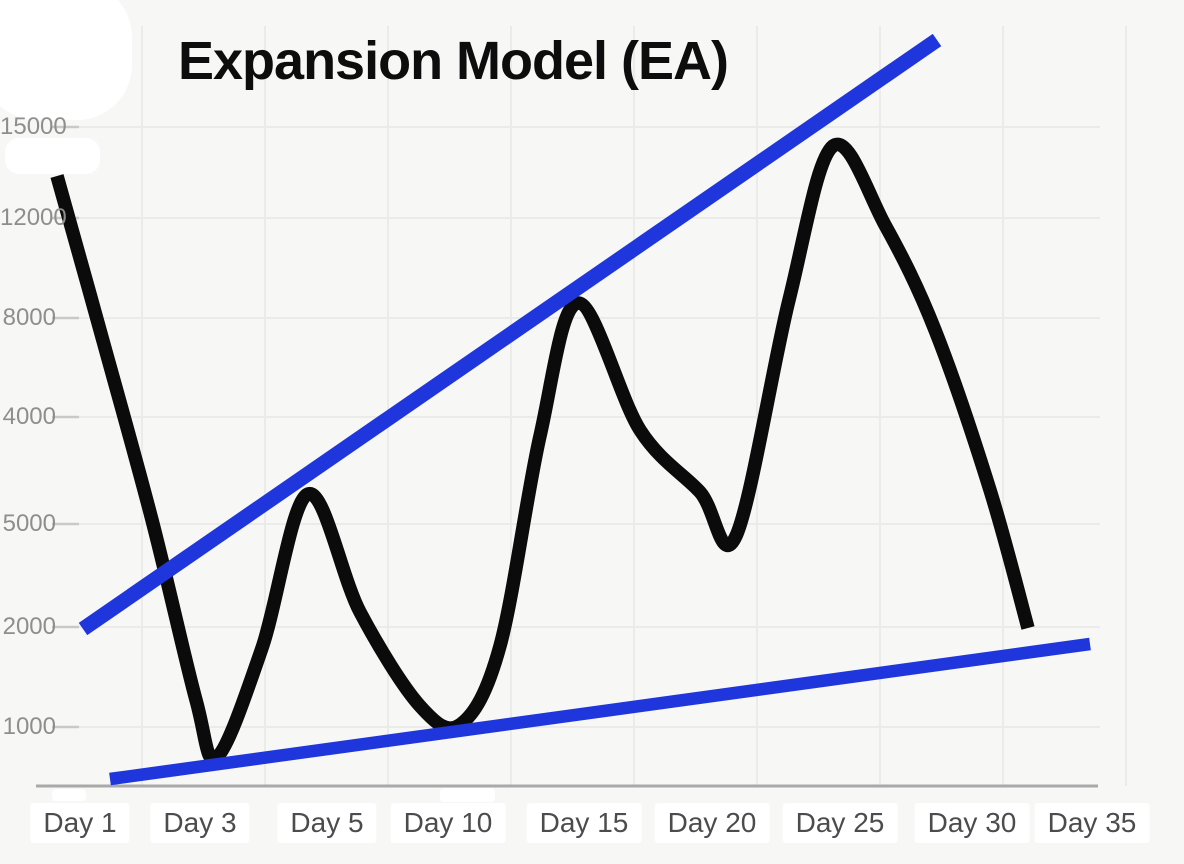  Describe the element at coordinates (29, 523) in the screenshot. I see `y-axis-label: 5000` at that location.